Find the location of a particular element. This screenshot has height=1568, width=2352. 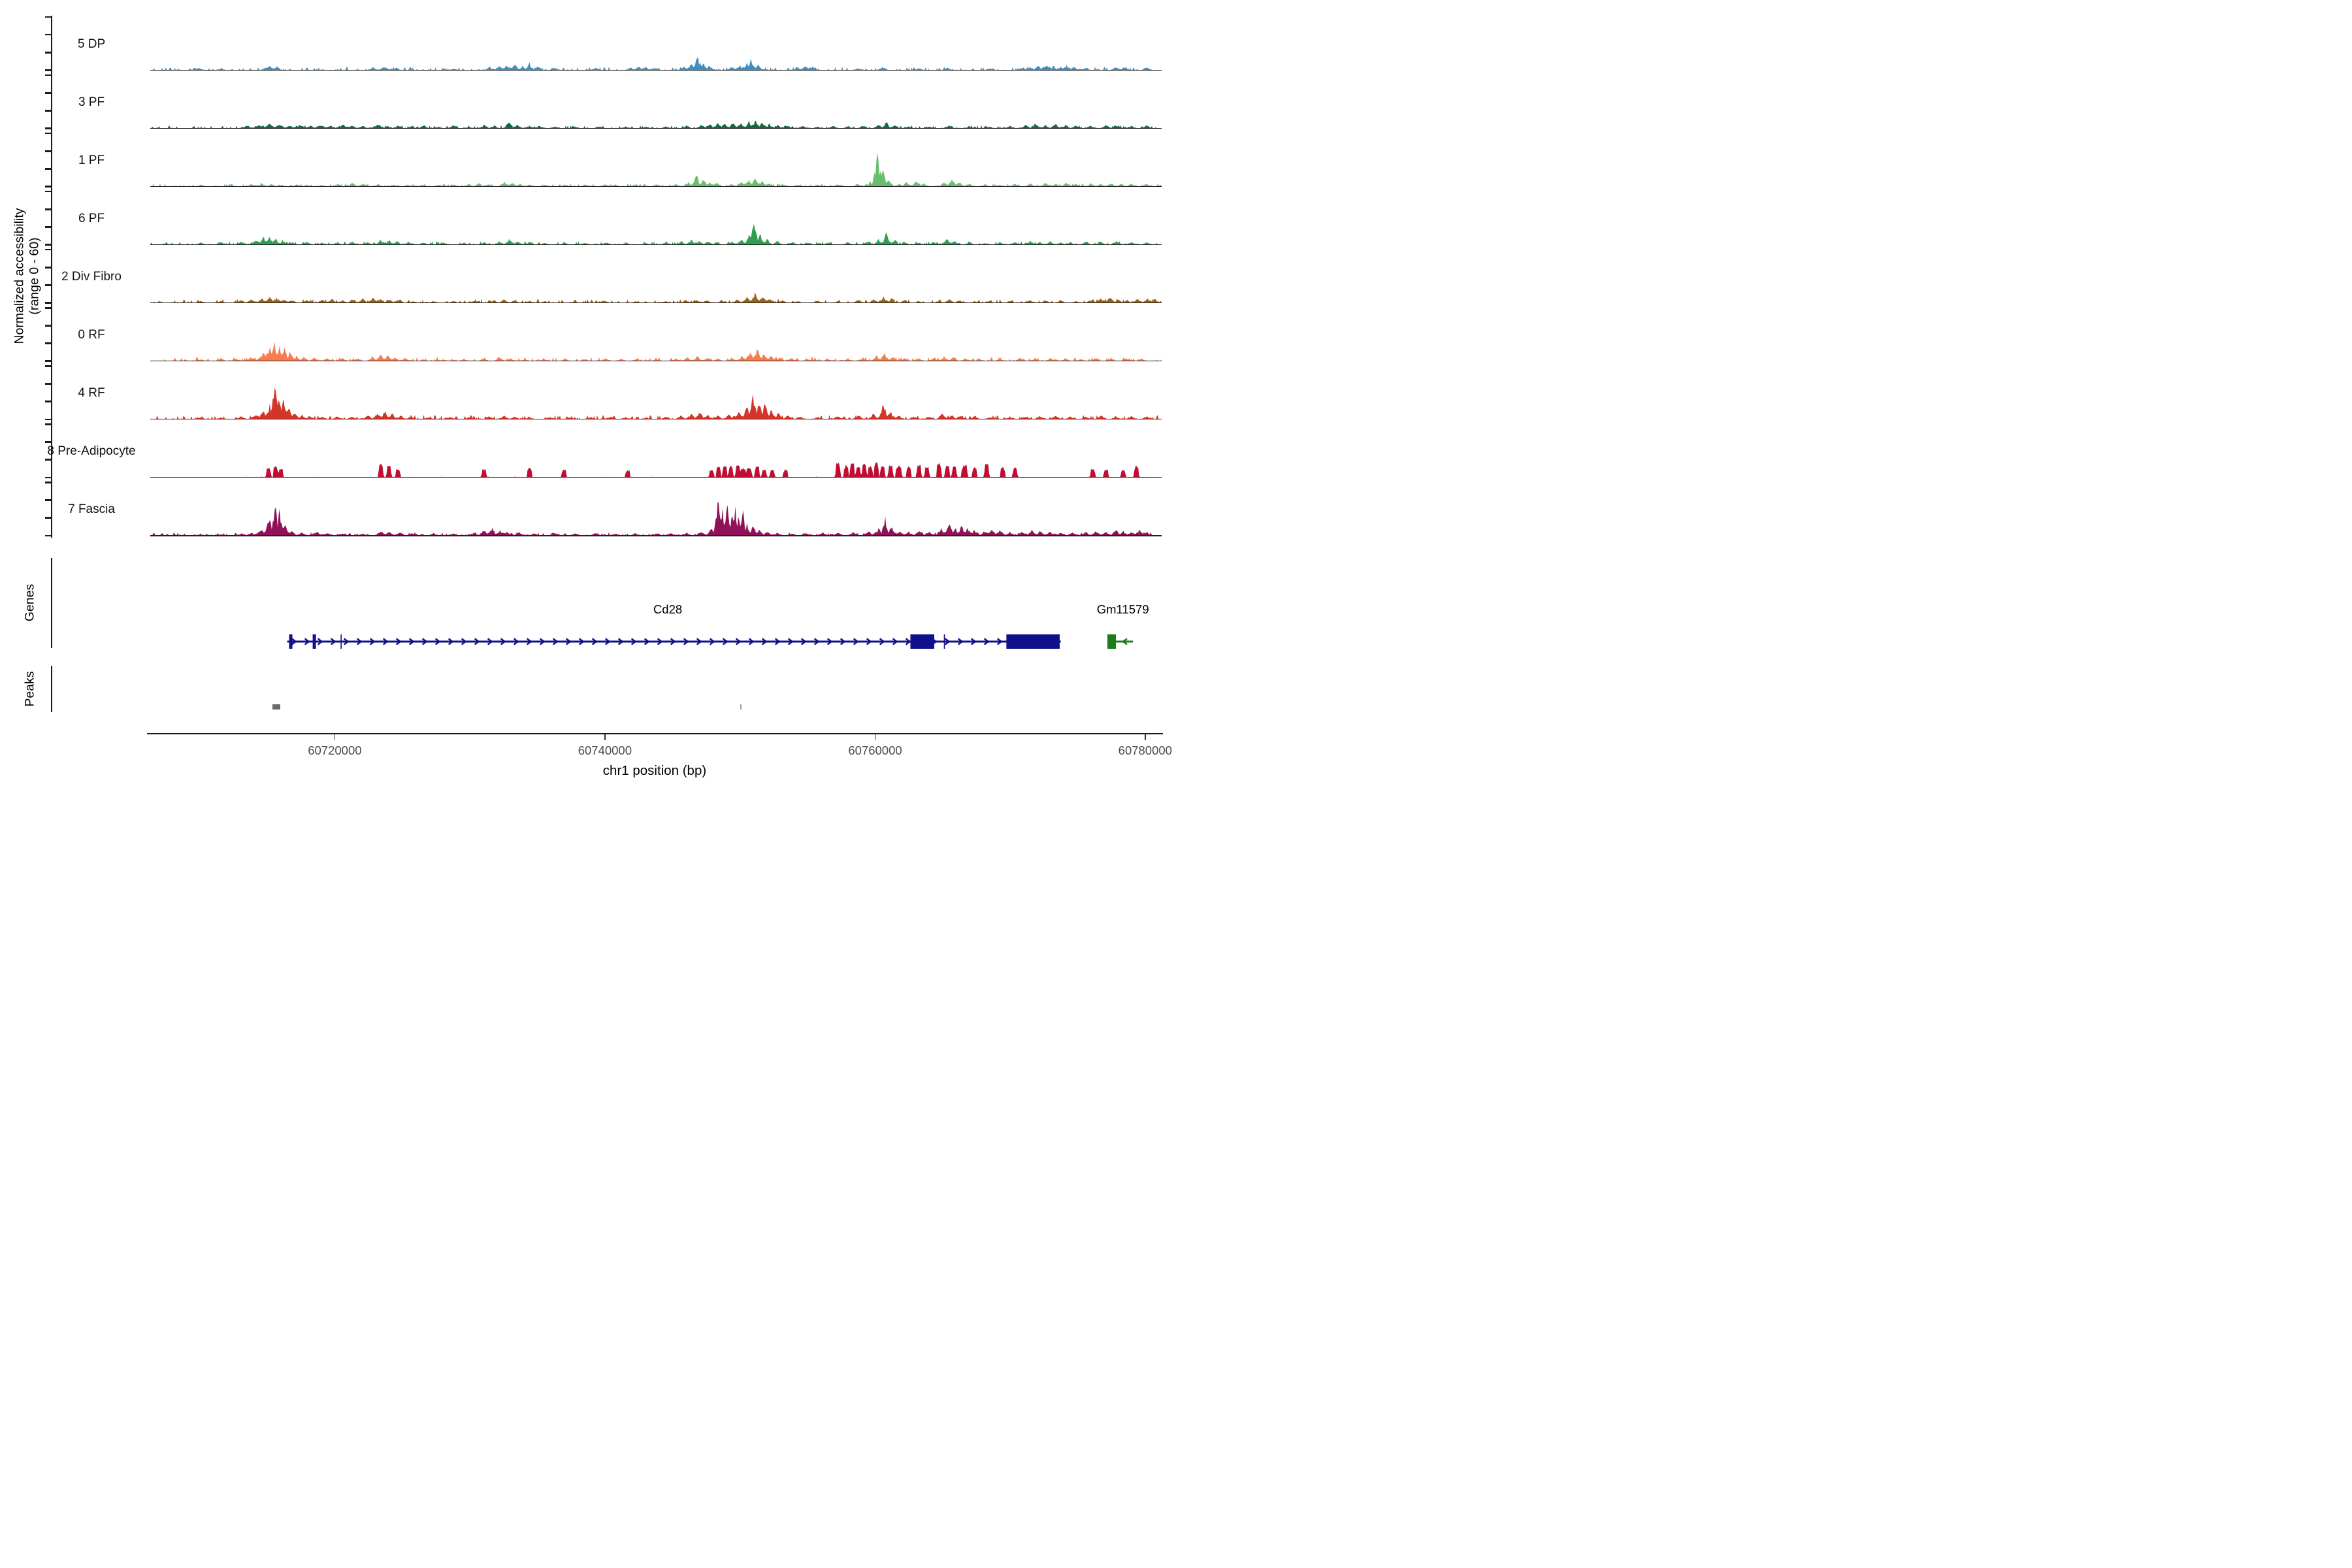

track-label: 5 DP is located at coordinates (91, 44).